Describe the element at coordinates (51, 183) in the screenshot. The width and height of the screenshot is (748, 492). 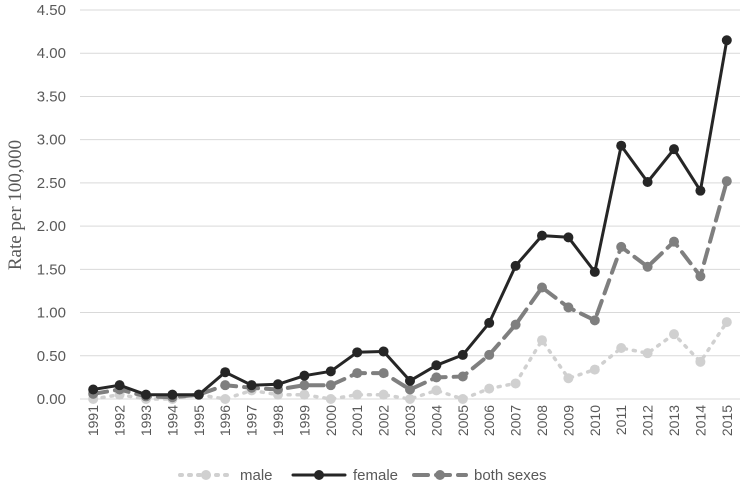
I see `y-tick-label: 2.50` at that location.